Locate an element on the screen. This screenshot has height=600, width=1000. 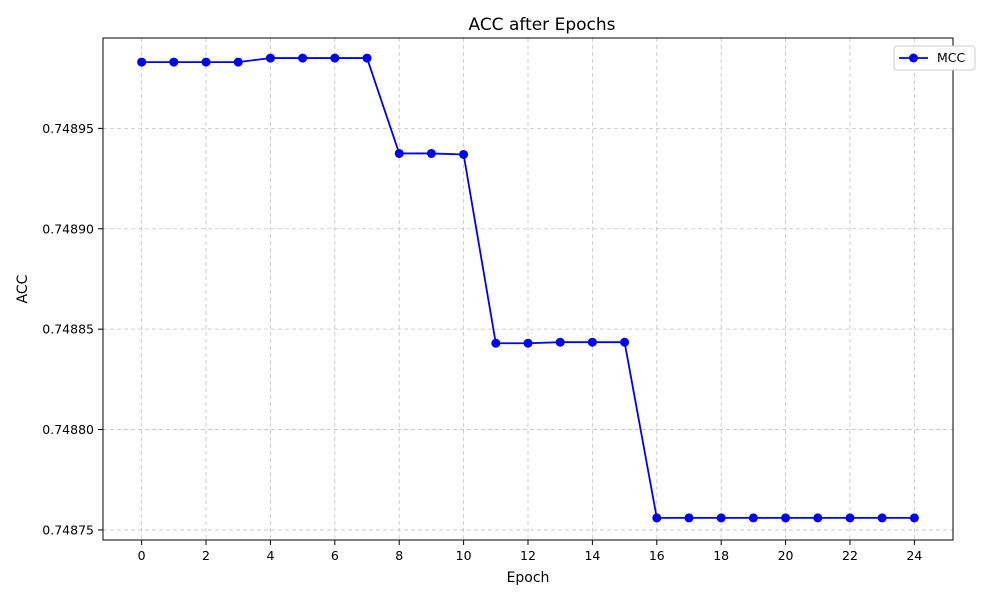
x-tick-label: 22 is located at coordinates (850, 555).